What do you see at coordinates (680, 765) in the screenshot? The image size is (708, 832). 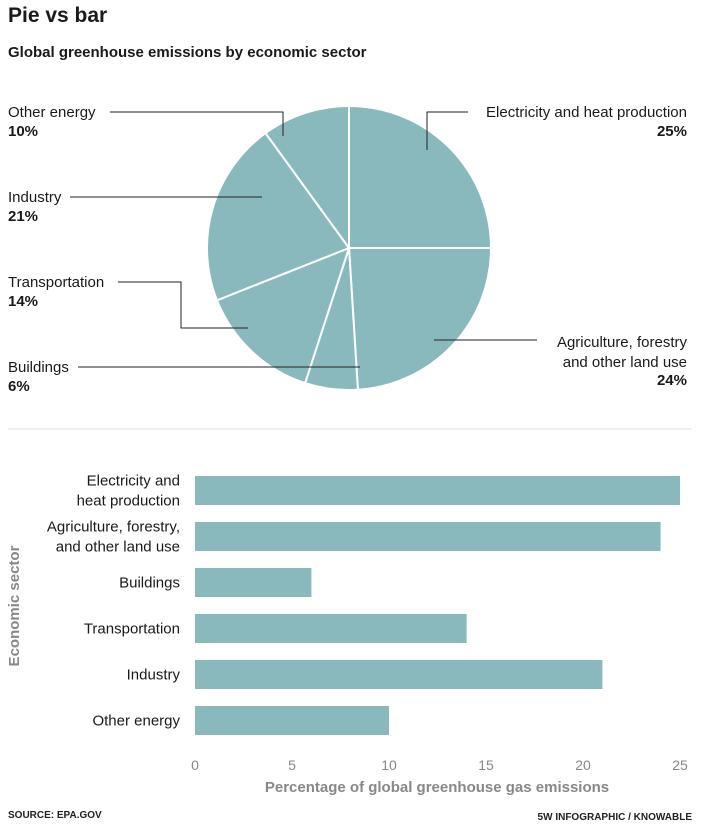 I see `x-tick-label-25: 25` at bounding box center [680, 765].